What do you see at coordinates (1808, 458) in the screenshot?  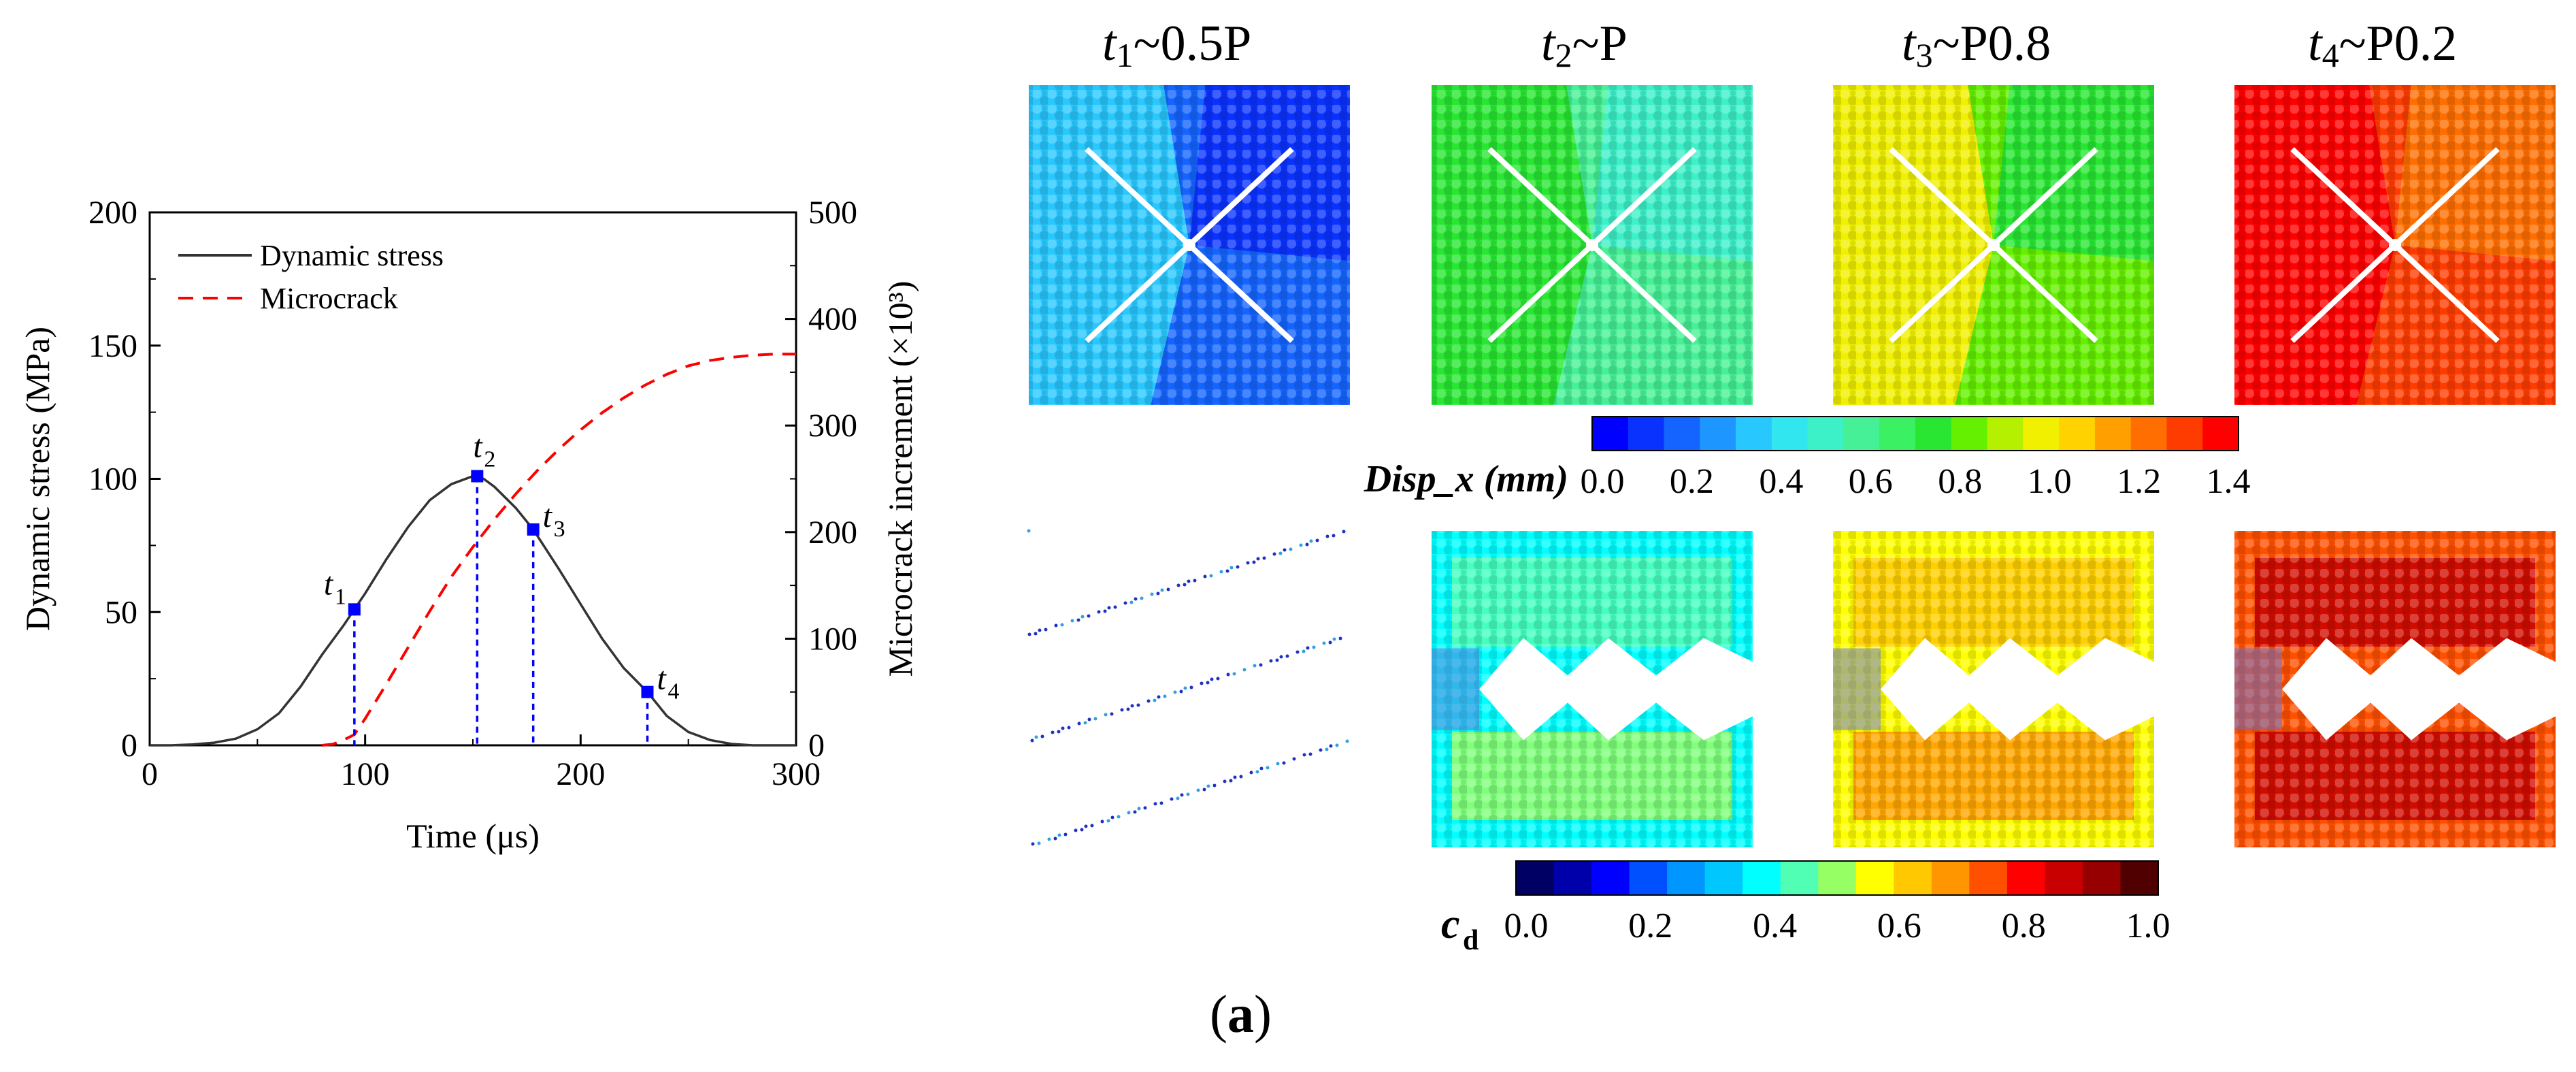 I see `disp-colorbar: 0.0 0.2 0.4 0.6 0.8 1.0 1.2 1.4 Disp_x (mm)` at bounding box center [1808, 458].